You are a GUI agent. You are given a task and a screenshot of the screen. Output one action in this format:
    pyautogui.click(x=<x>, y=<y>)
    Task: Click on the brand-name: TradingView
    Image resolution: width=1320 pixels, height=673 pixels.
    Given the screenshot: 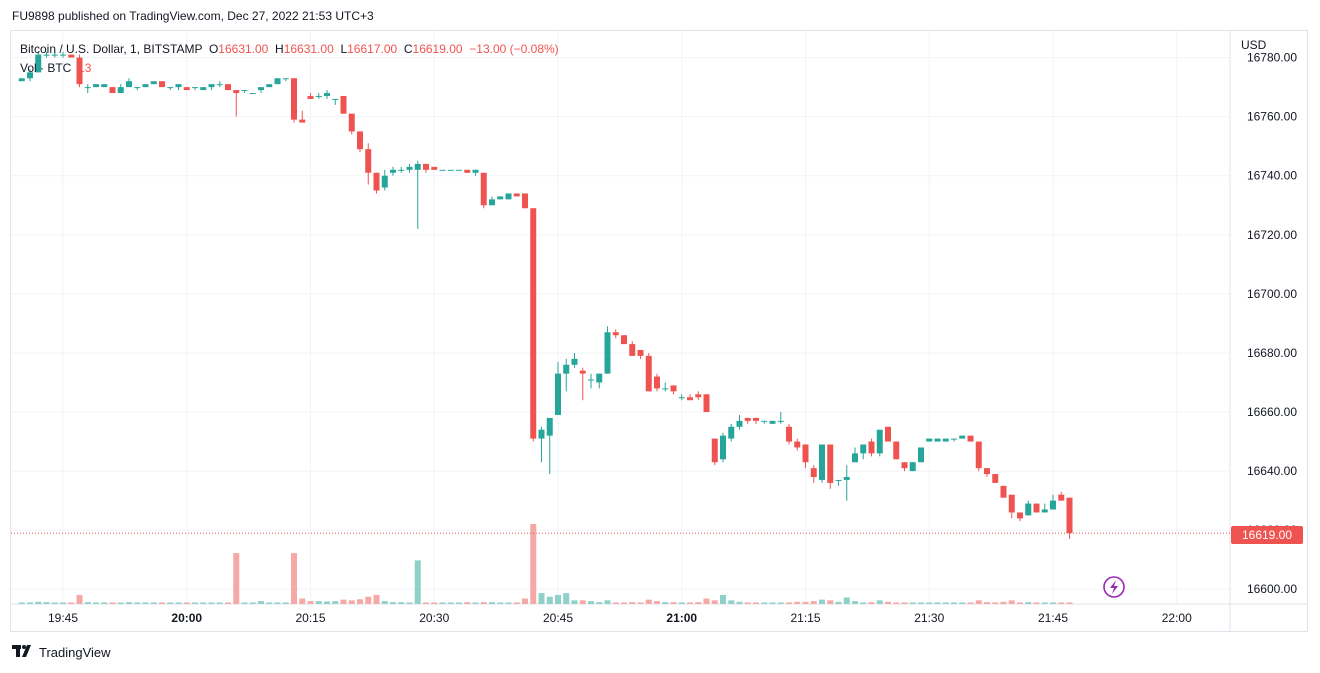 What is the action you would take?
    pyautogui.click(x=75, y=652)
    